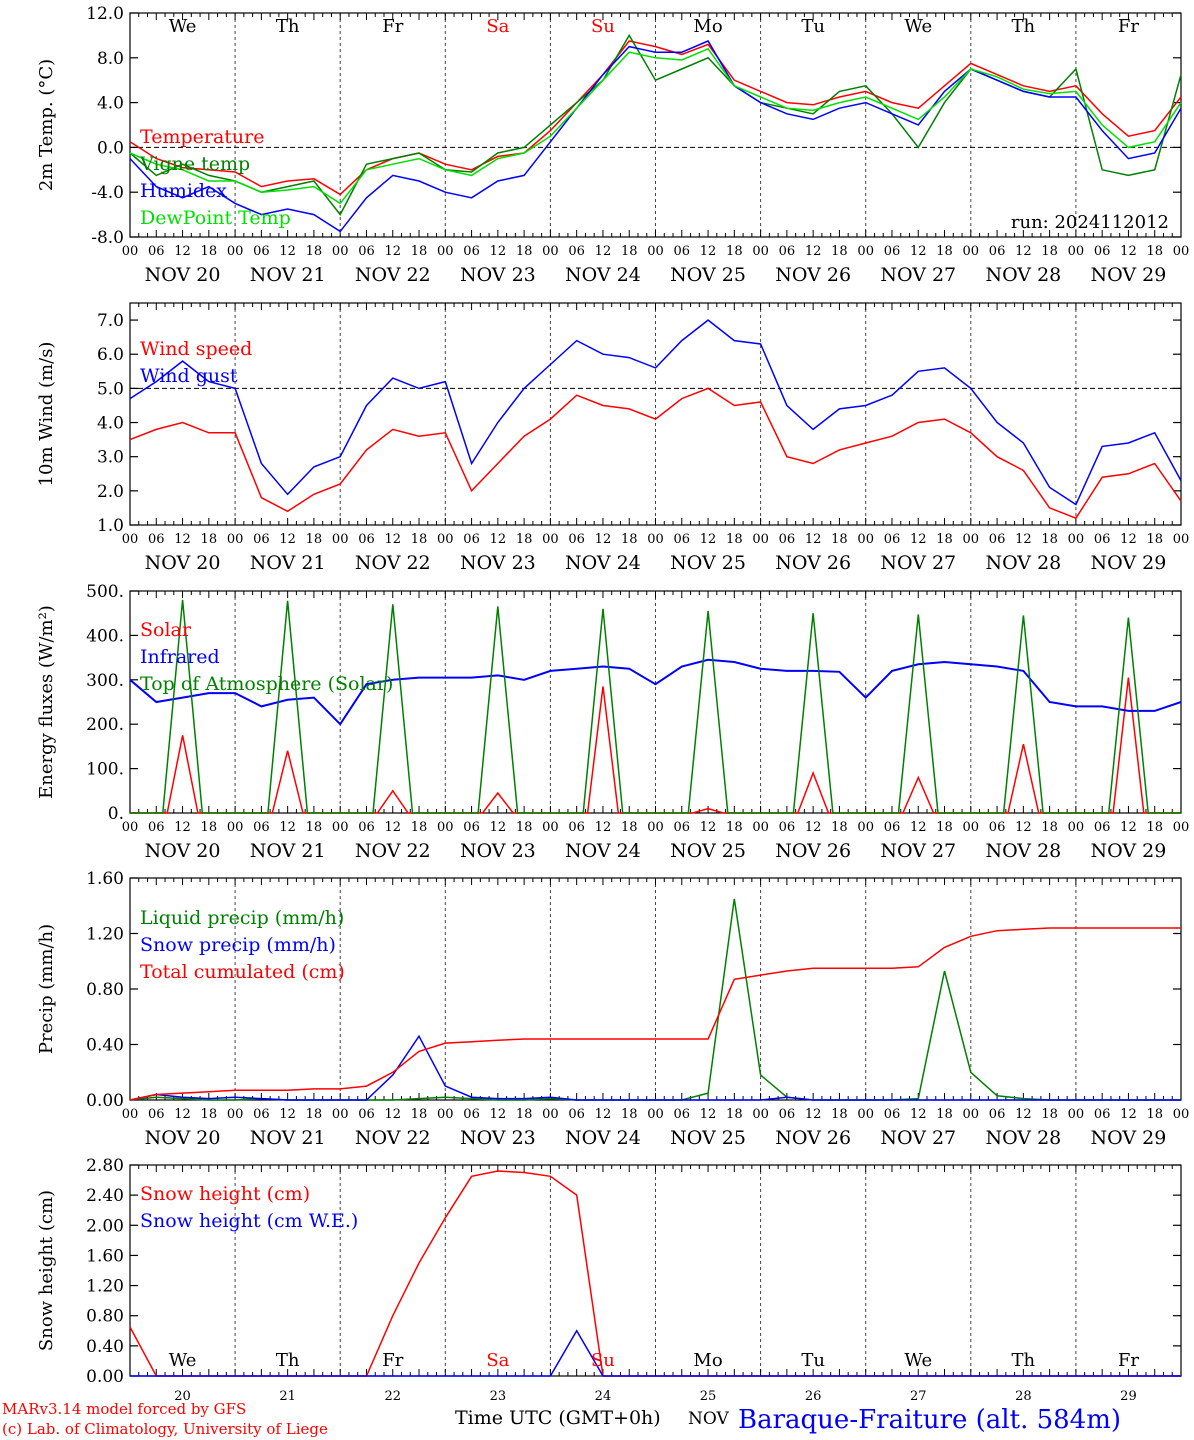  What do you see at coordinates (110, 458) in the screenshot?
I see `y-tick-label: 3.0` at bounding box center [110, 458].